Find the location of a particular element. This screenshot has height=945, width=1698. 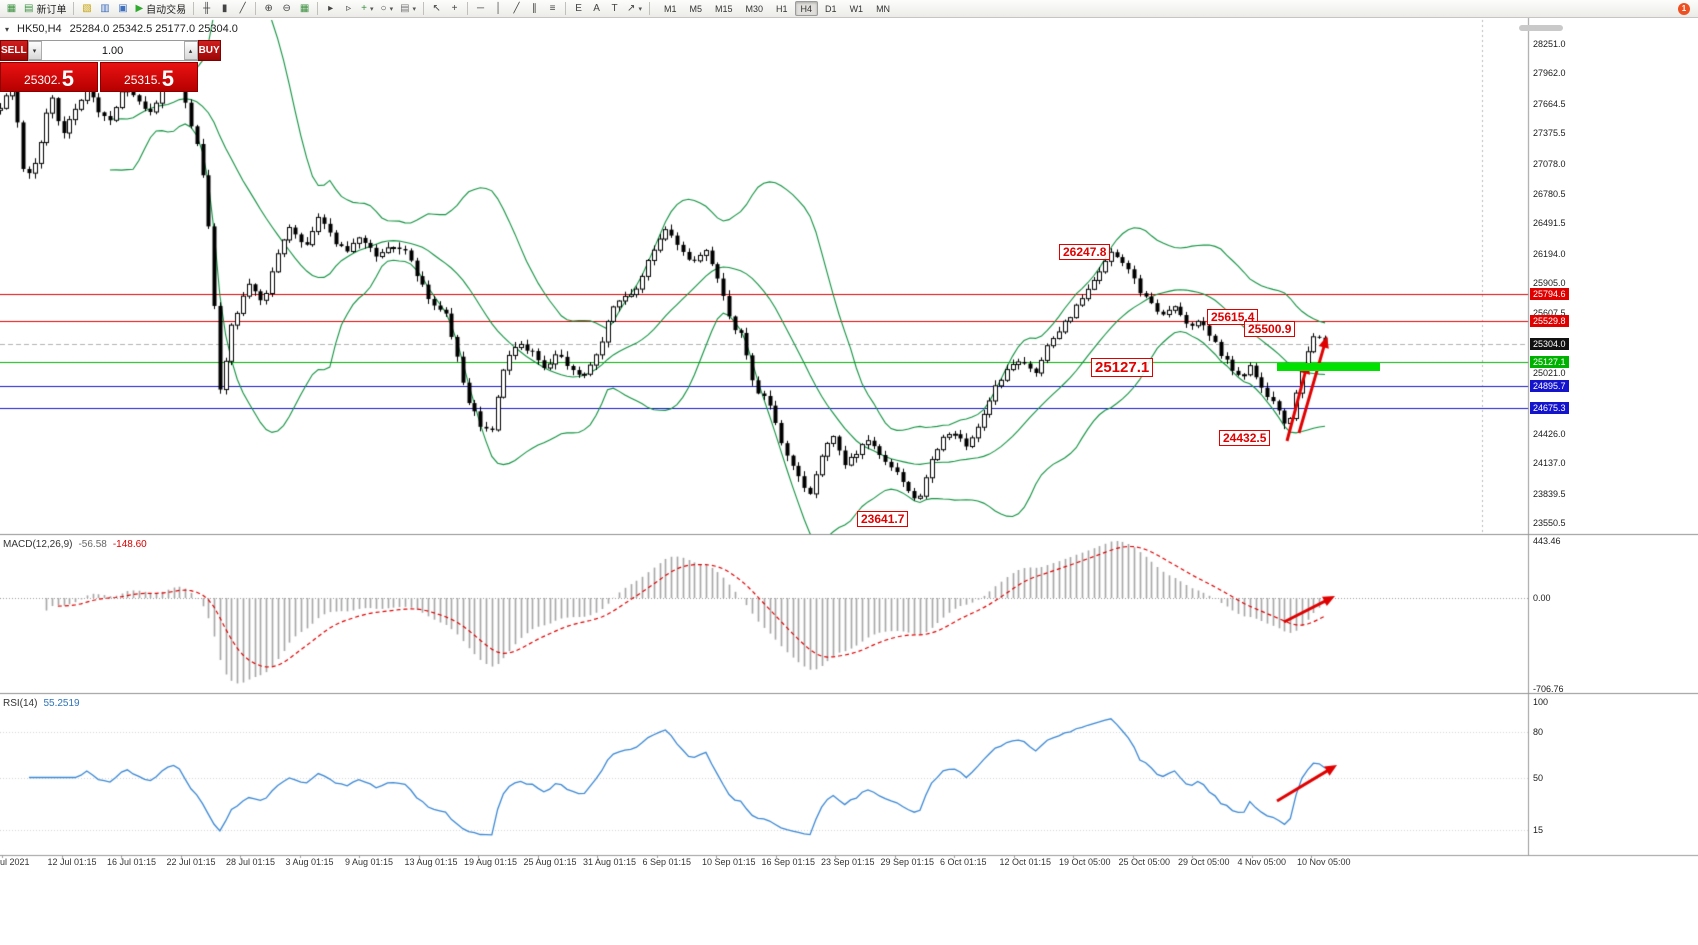

timeframe-button-mn: MN is located at coordinates (883, 9).